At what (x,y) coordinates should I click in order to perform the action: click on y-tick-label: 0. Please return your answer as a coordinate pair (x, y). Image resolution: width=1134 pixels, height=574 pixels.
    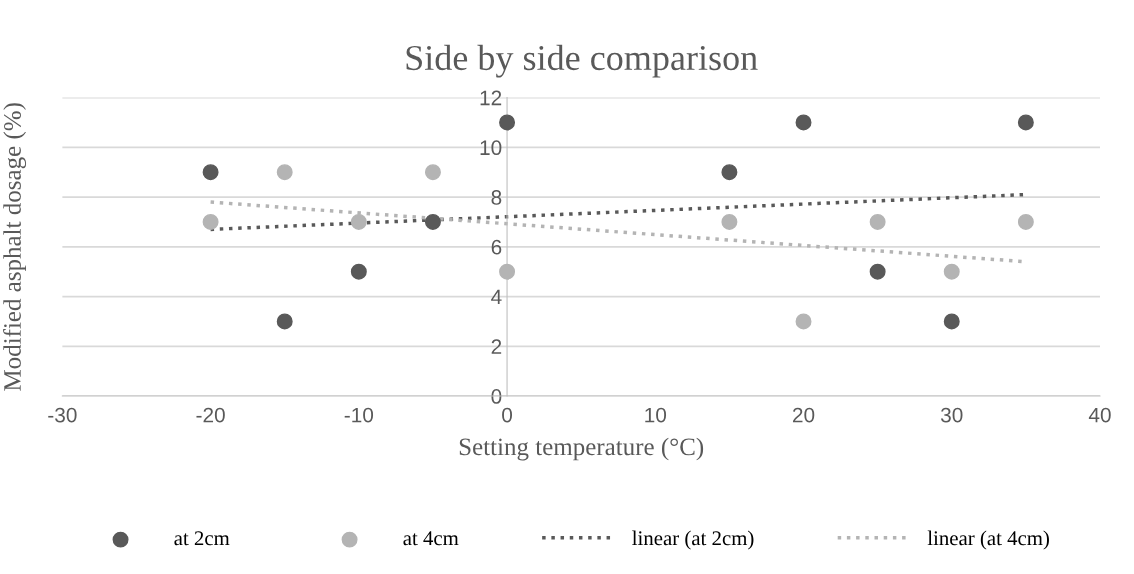
    Looking at the image, I should click on (496, 396).